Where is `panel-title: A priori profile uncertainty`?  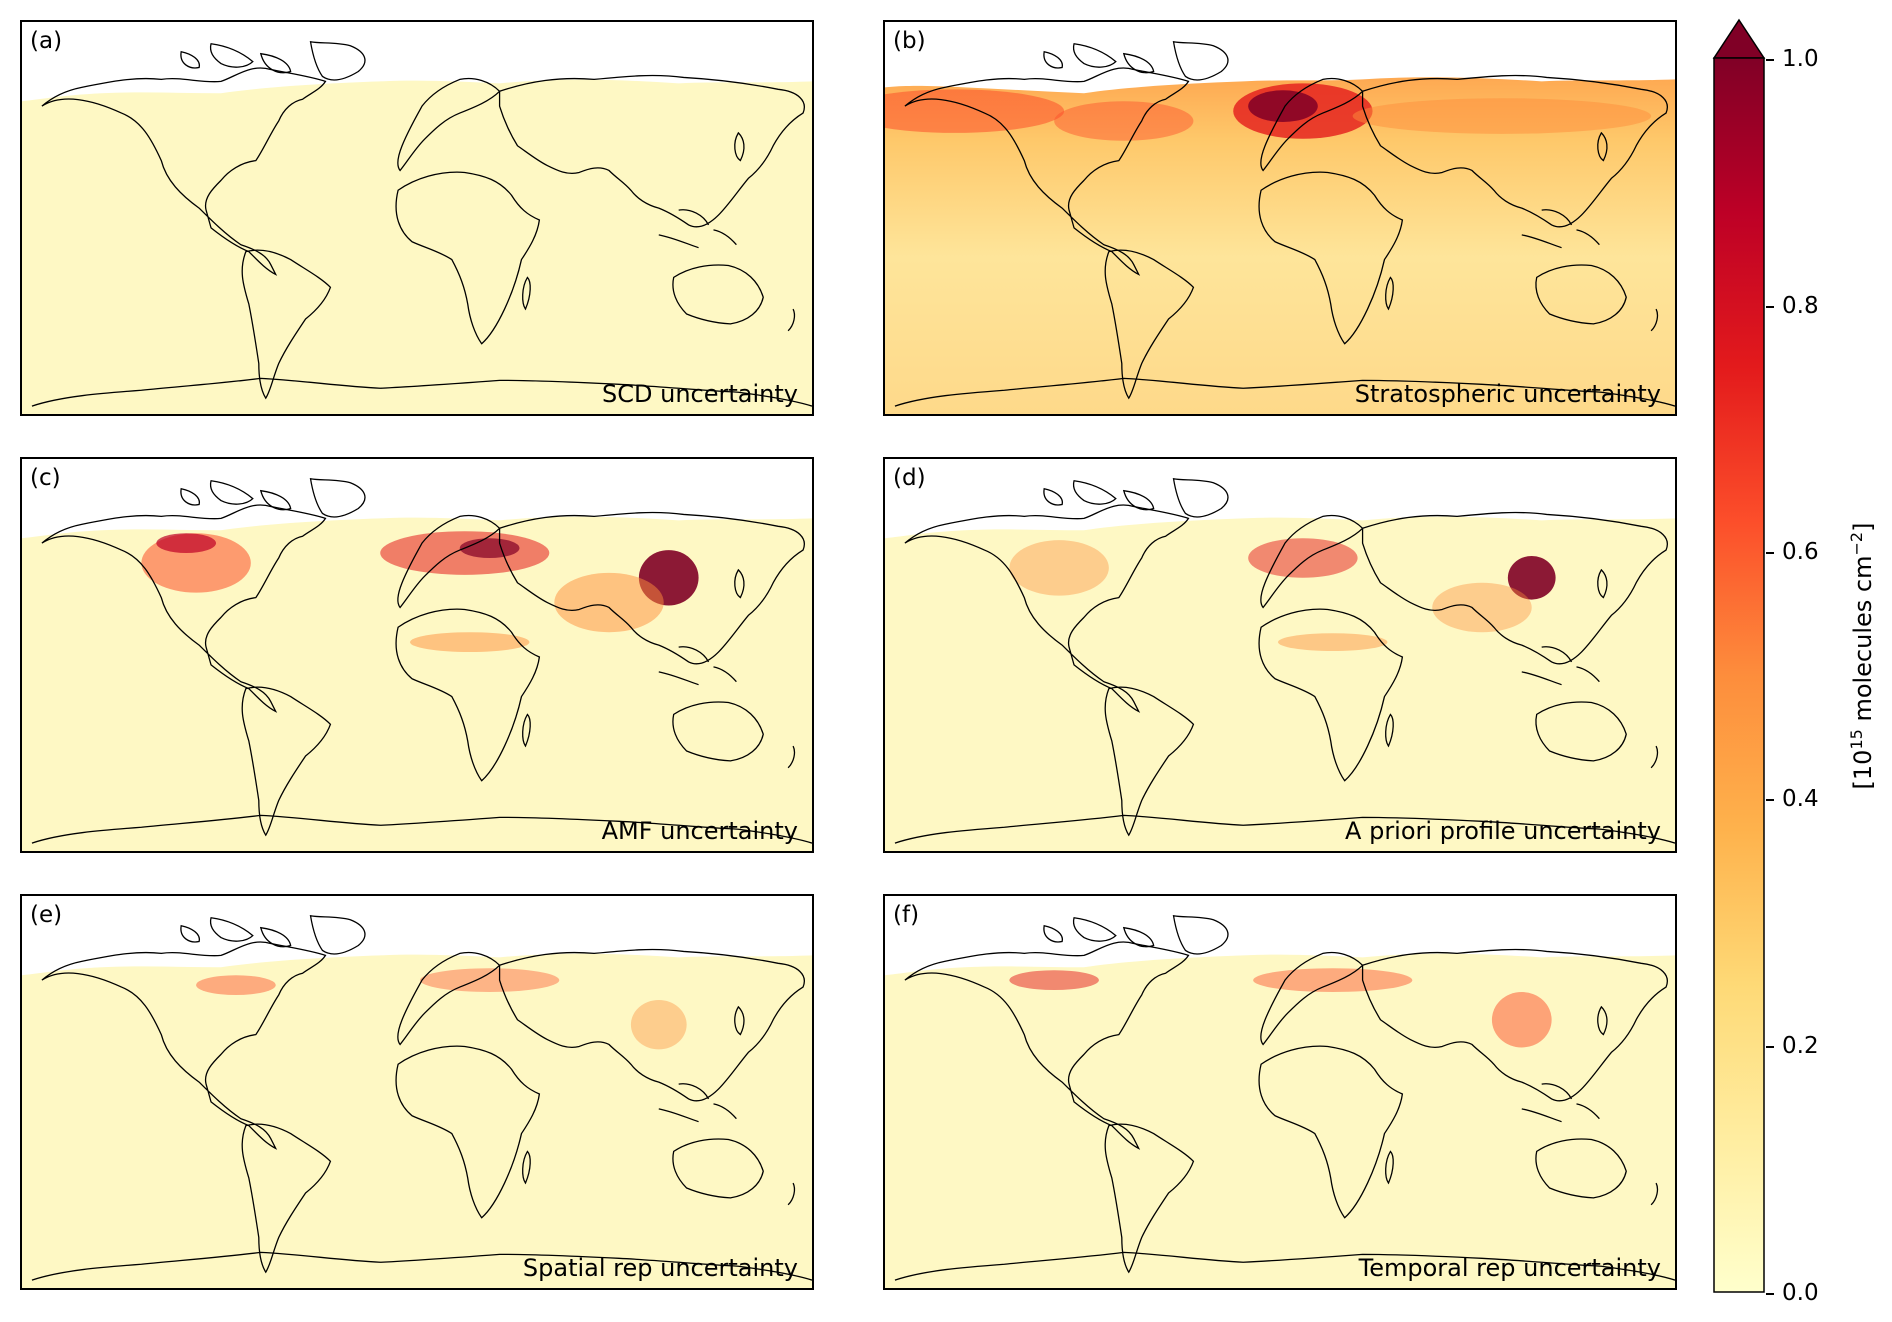
panel-title: A priori profile uncertainty is located at coordinates (1503, 831).